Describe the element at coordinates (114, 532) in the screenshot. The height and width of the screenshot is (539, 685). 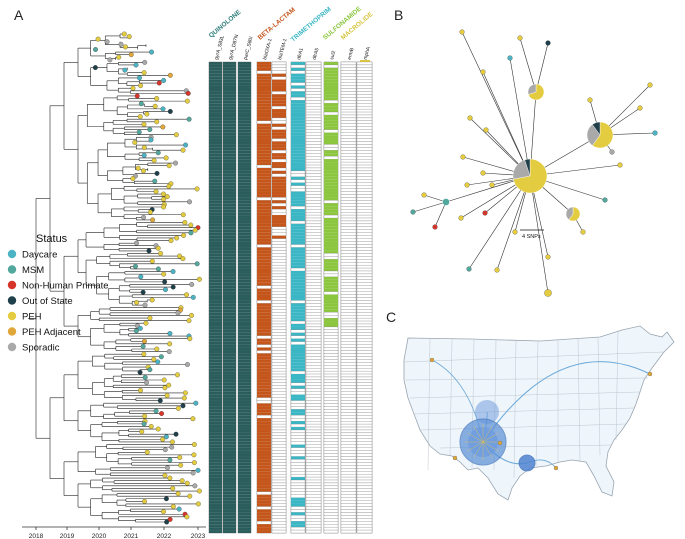
I see `timeline-axis: 2018 2019 2020 2021 2022 2023` at that location.